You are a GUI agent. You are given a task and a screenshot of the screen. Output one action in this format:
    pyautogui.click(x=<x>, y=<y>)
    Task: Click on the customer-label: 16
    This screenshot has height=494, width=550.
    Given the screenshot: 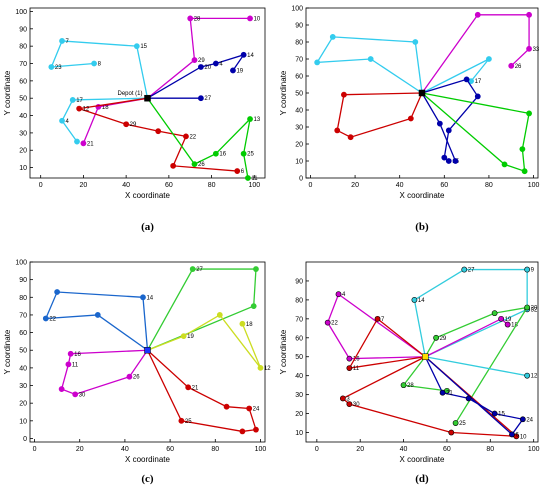 What is the action you would take?
    pyautogui.click(x=77, y=355)
    